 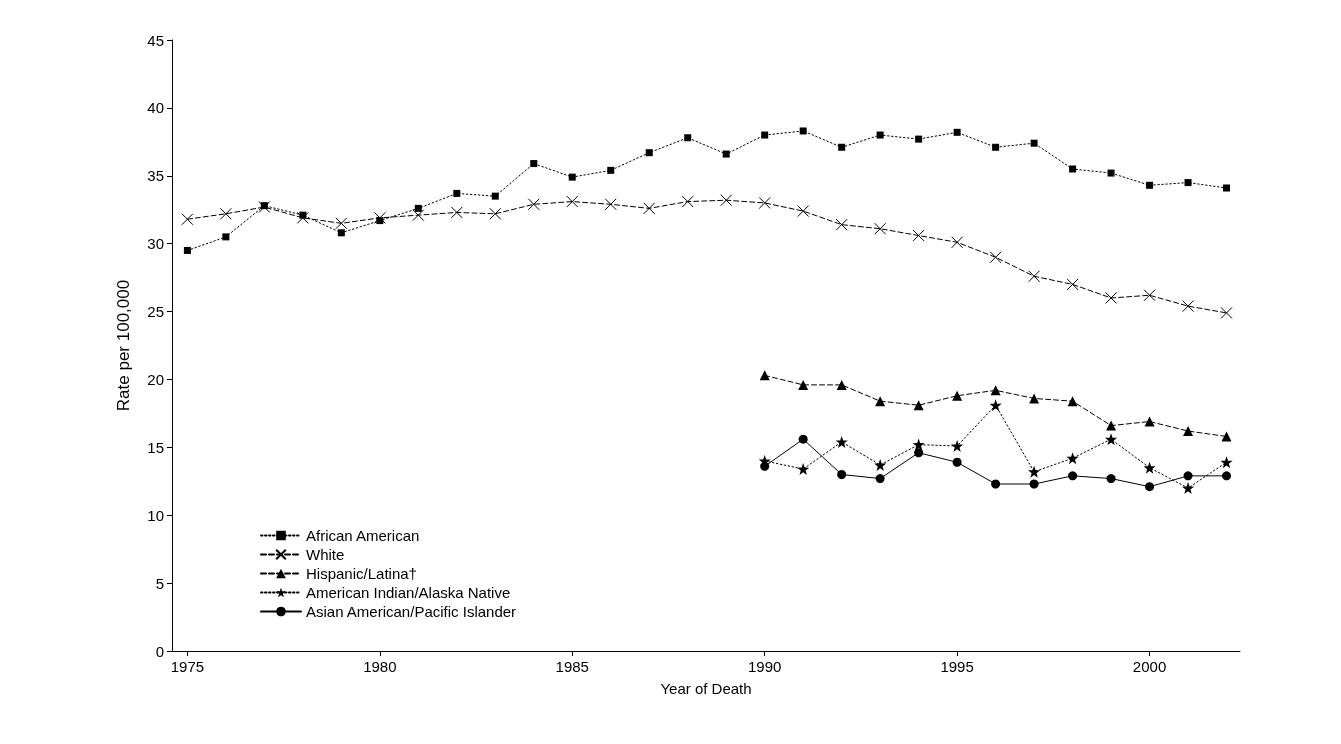 What do you see at coordinates (411, 611) in the screenshot?
I see `legend-label: Asian American/Pacific Islander` at bounding box center [411, 611].